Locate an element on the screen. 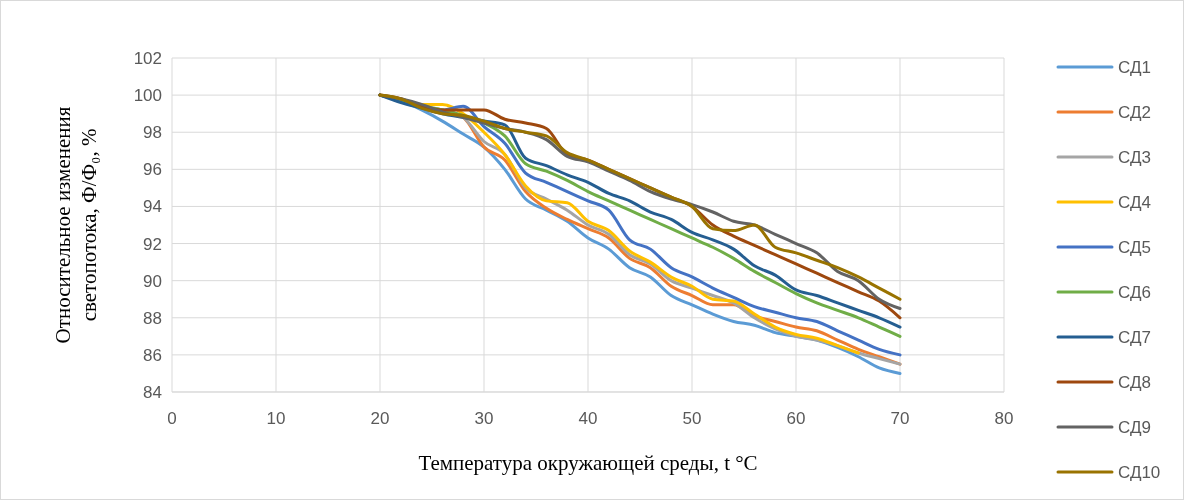 This screenshot has width=1184, height=500. x-tick-label: 50 is located at coordinates (692, 418).